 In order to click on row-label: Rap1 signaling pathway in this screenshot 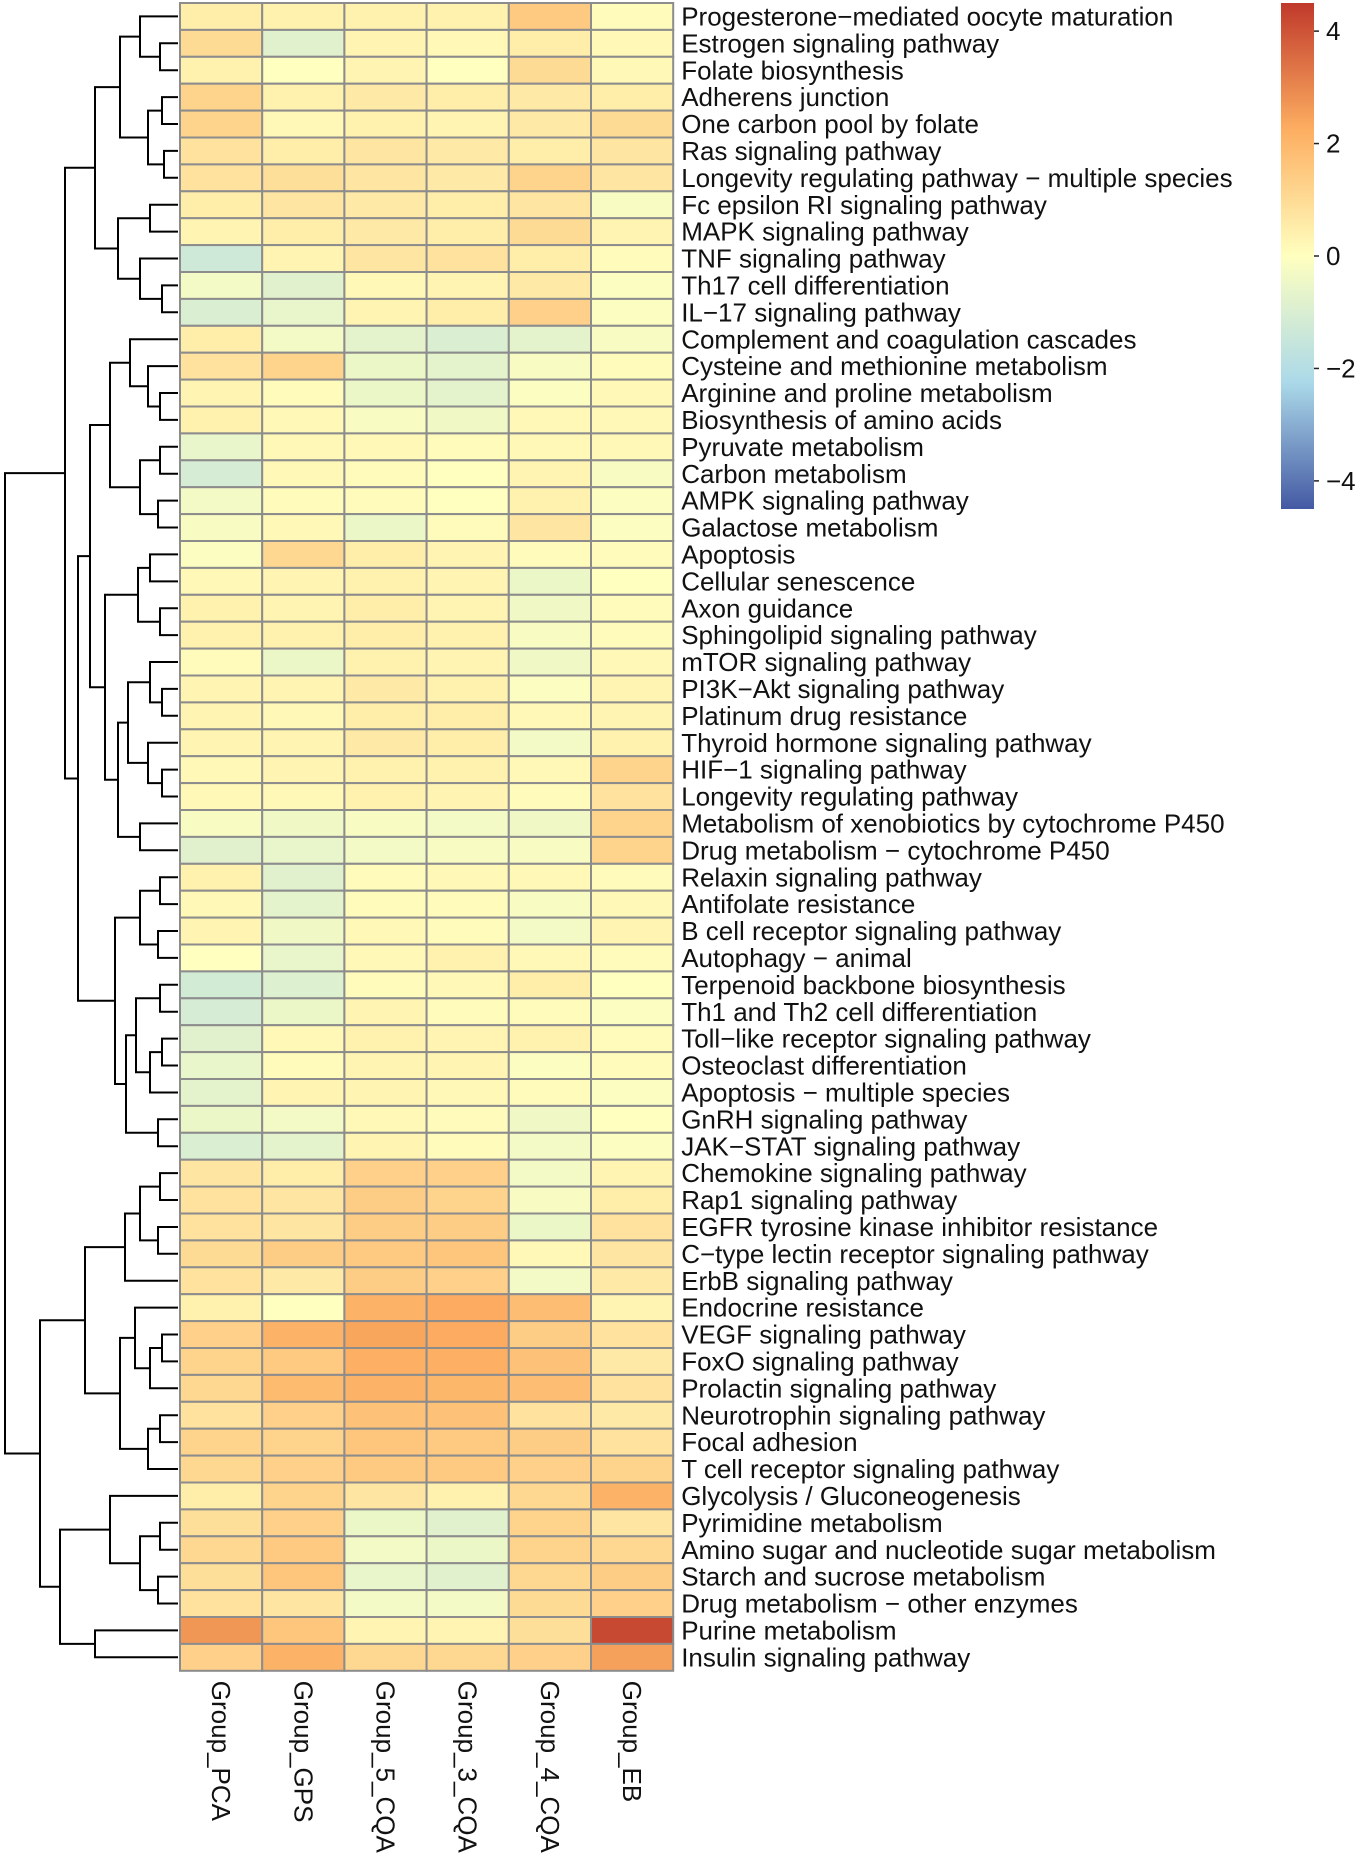, I will do `click(819, 1200)`.